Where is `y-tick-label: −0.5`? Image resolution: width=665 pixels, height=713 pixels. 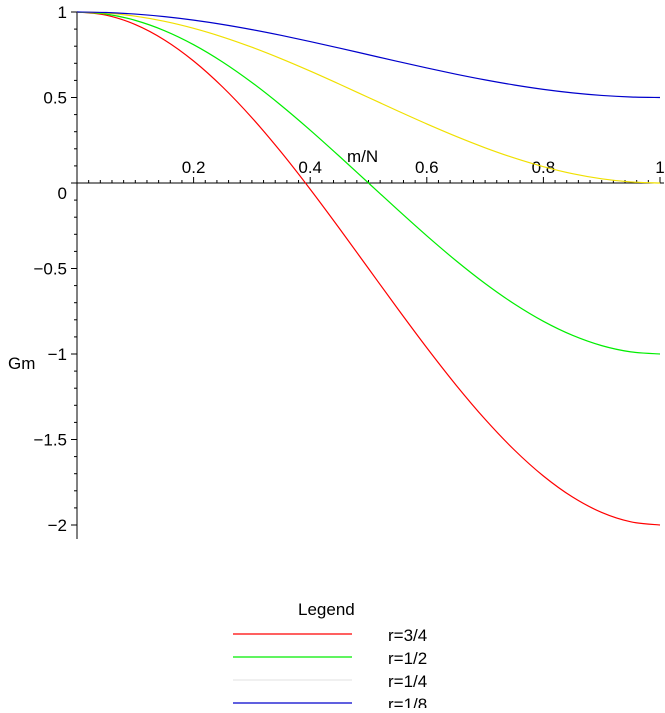 y-tick-label: −0.5 is located at coordinates (50, 269).